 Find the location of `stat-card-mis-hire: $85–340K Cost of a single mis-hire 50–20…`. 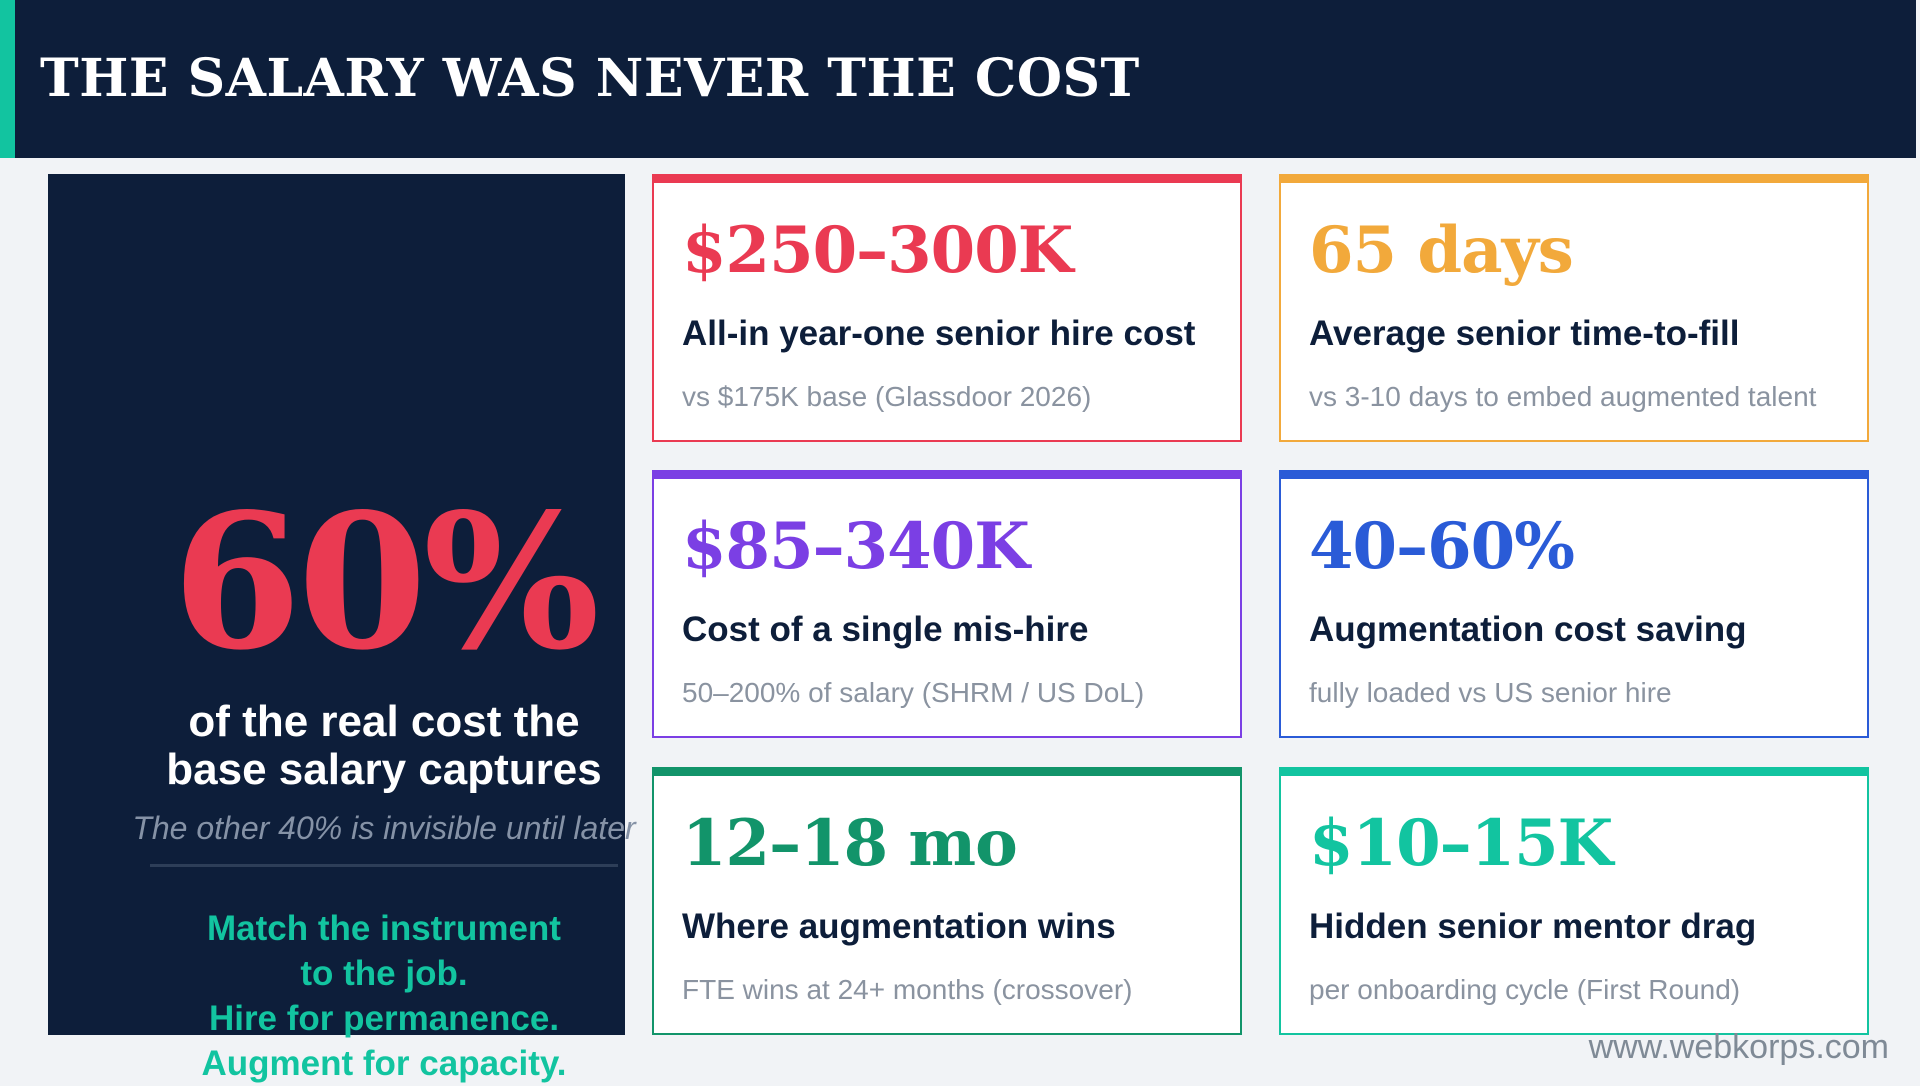

stat-card-mis-hire: $85–340K Cost of a single mis-hire 50–20… is located at coordinates (947, 604).